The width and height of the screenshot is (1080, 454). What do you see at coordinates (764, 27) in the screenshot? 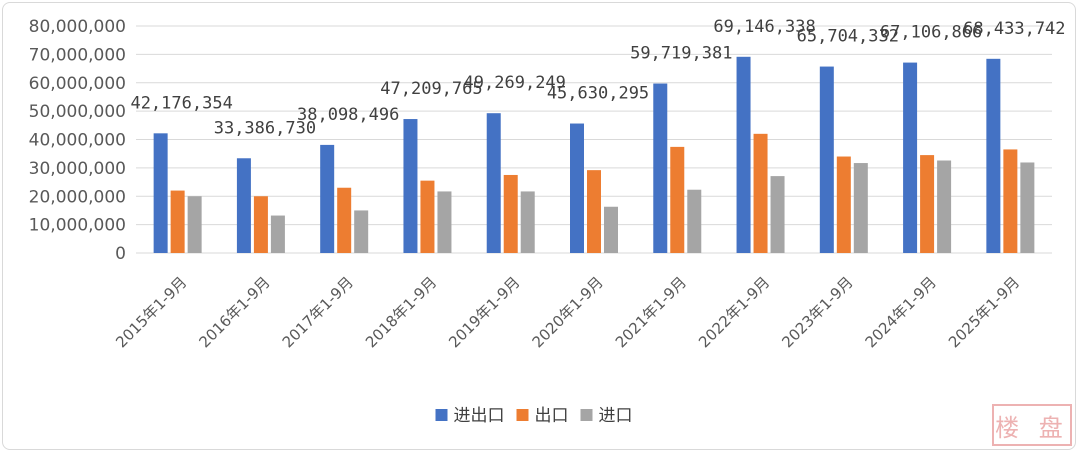
I see `data-label: 69,146,338` at bounding box center [764, 27].